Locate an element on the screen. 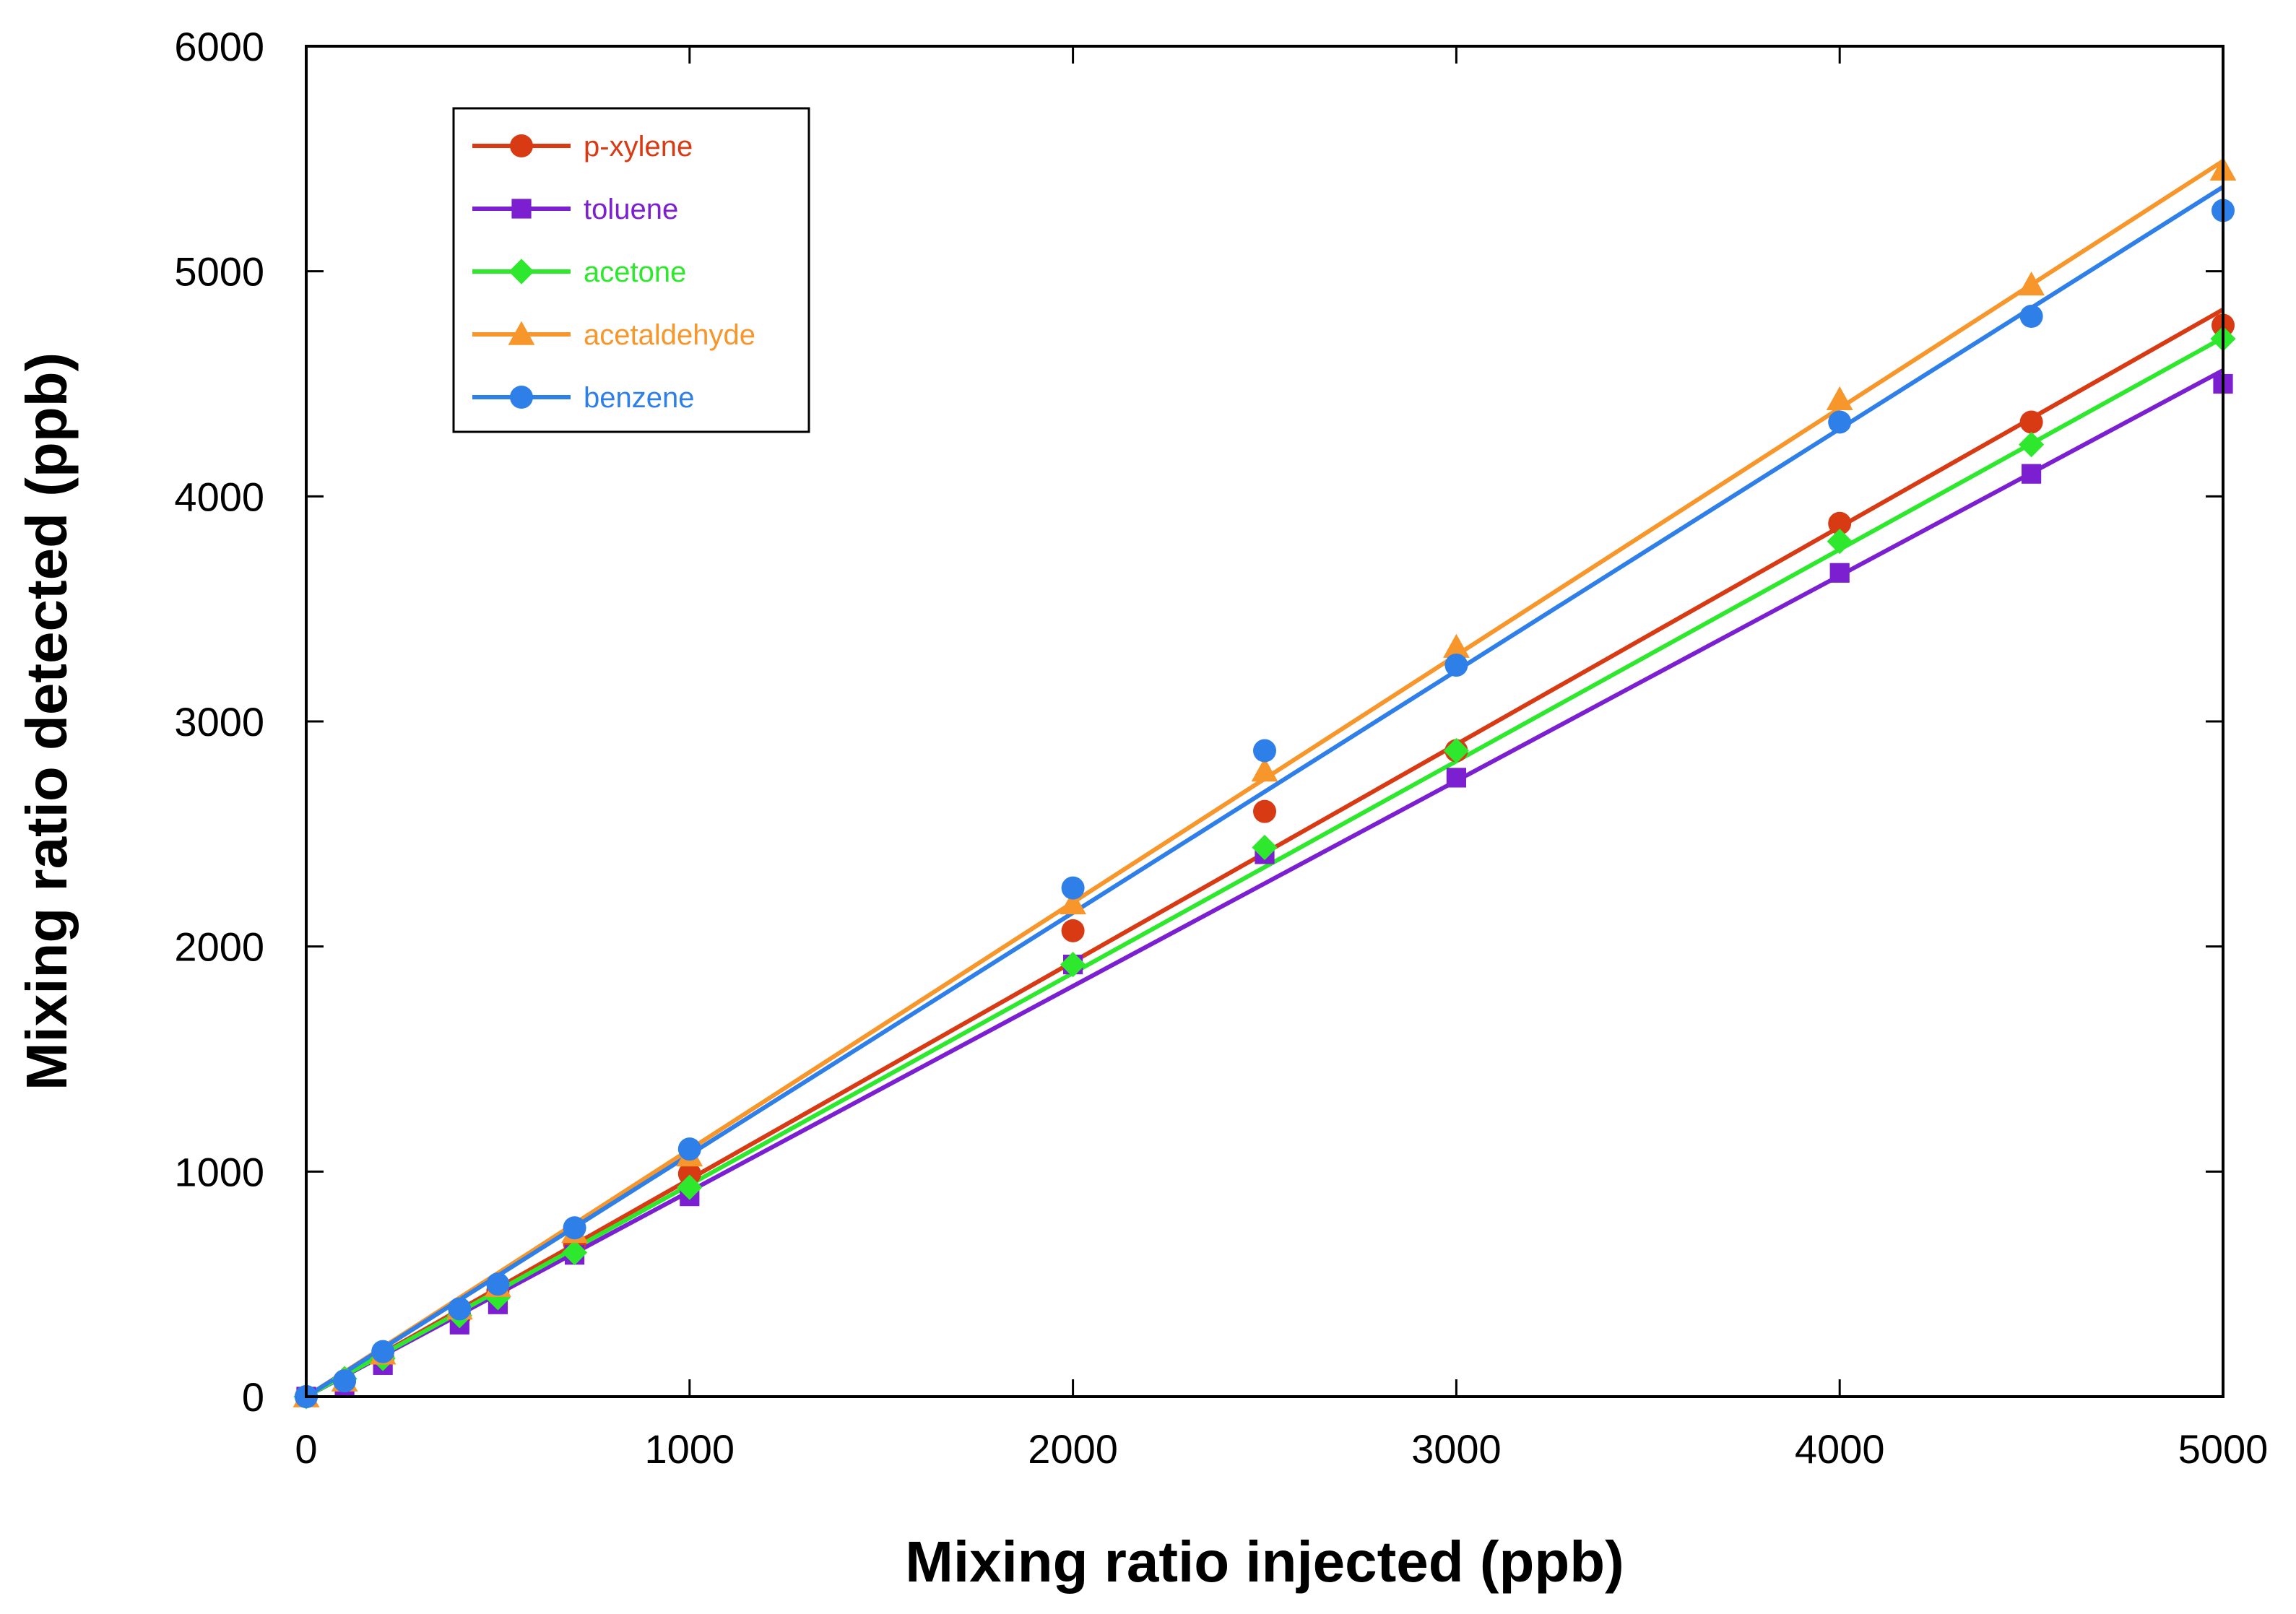  x-tick-label: 2000 is located at coordinates (1073, 1449).